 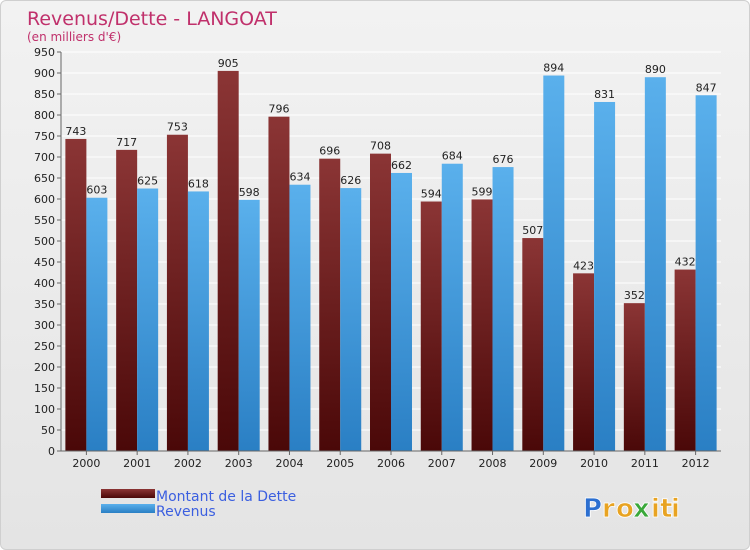 What do you see at coordinates (249, 192) in the screenshot?
I see `data-label-revenus: 598` at bounding box center [249, 192].